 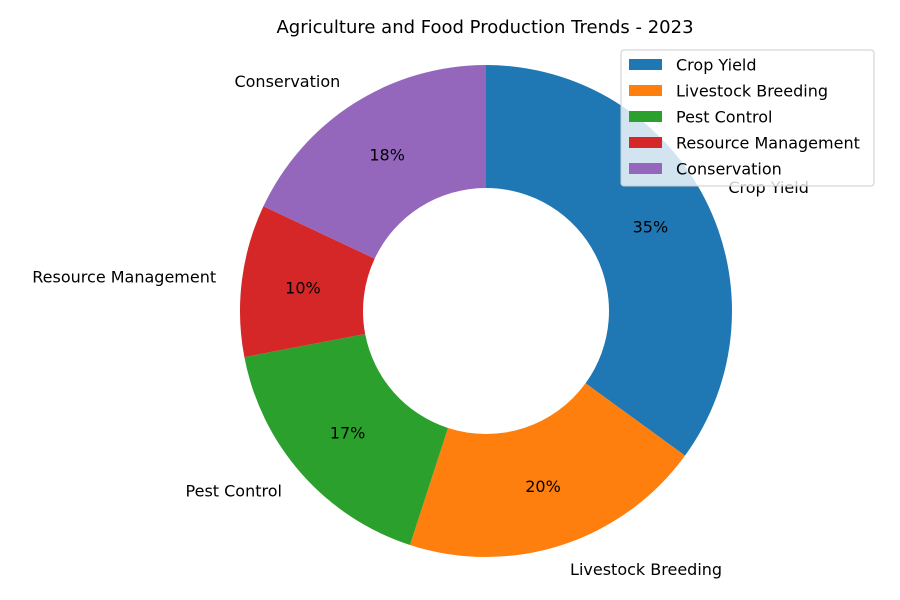 What do you see at coordinates (234, 490) in the screenshot?
I see `slice-label-pest-control: Pest Control` at bounding box center [234, 490].